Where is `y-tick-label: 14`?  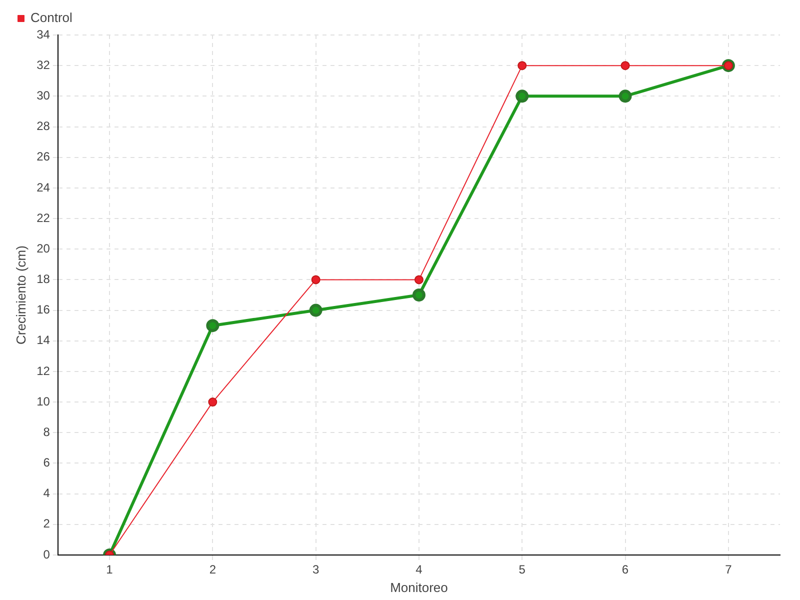 y-tick-label: 14 is located at coordinates (43, 340).